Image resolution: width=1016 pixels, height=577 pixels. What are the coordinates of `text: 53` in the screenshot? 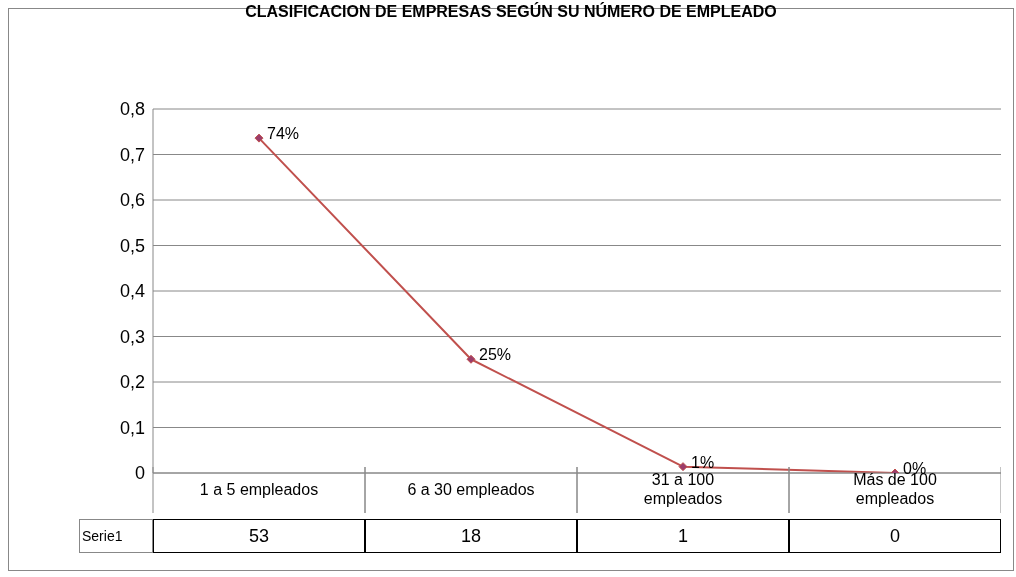 It's located at (259, 536).